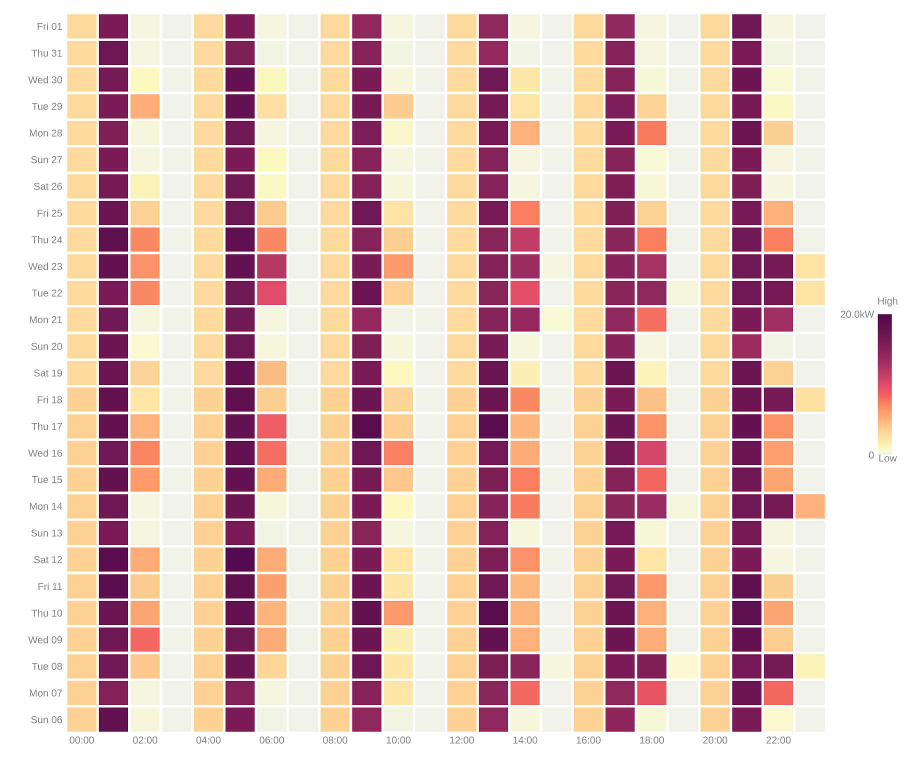 The image size is (905, 764). What do you see at coordinates (47, 53) in the screenshot?
I see `y-tick-label: Thu 31` at bounding box center [47, 53].